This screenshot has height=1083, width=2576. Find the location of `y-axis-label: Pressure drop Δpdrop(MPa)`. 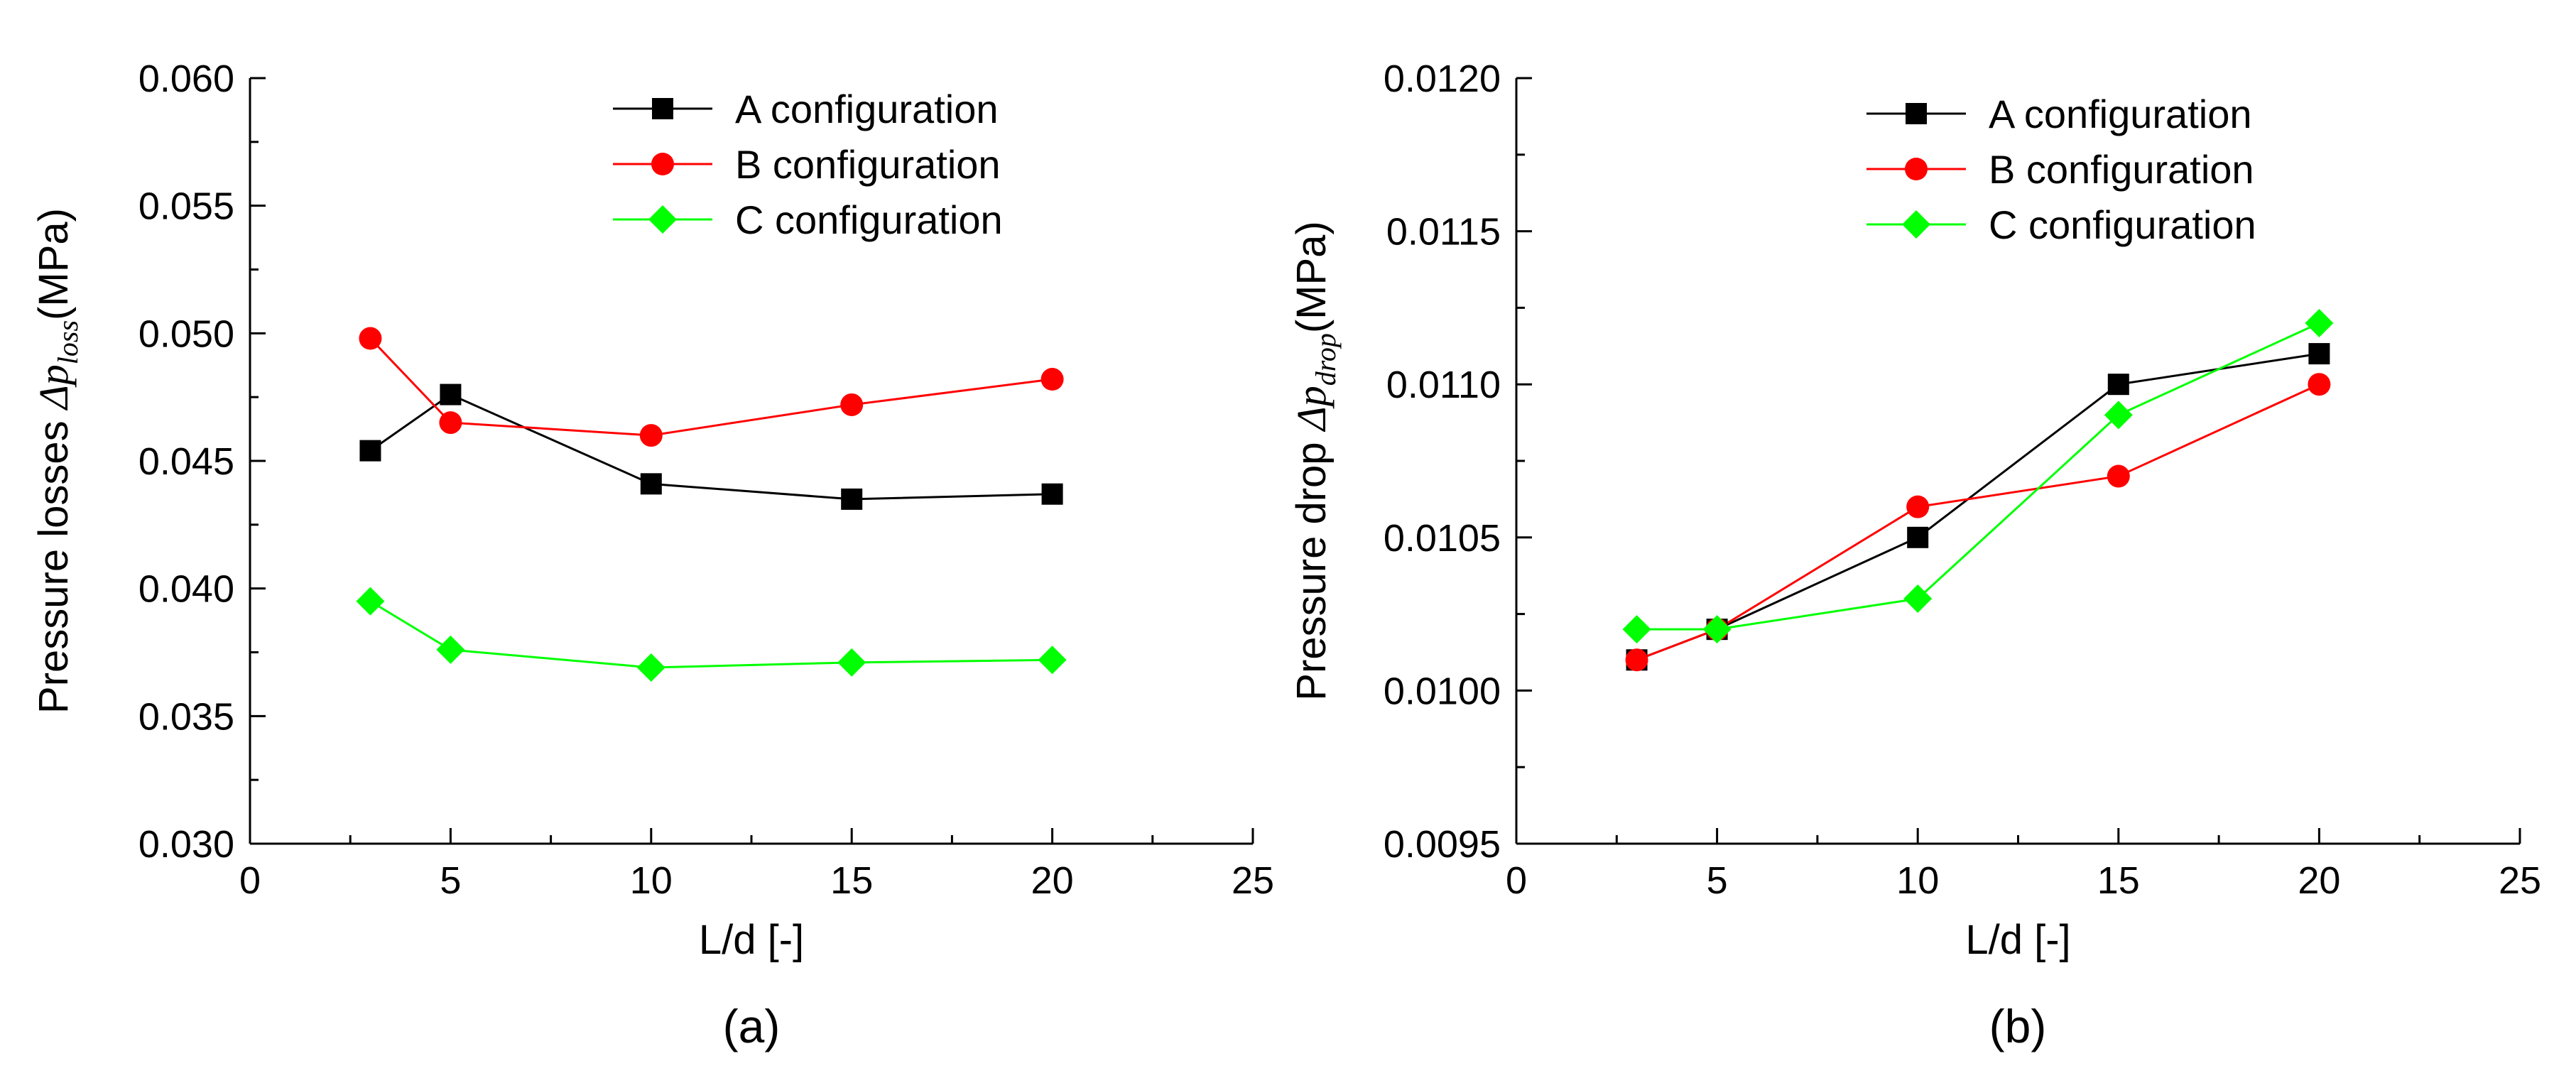

y-axis-label: Pressure drop Δpdrop(MPa) is located at coordinates (1315, 460).